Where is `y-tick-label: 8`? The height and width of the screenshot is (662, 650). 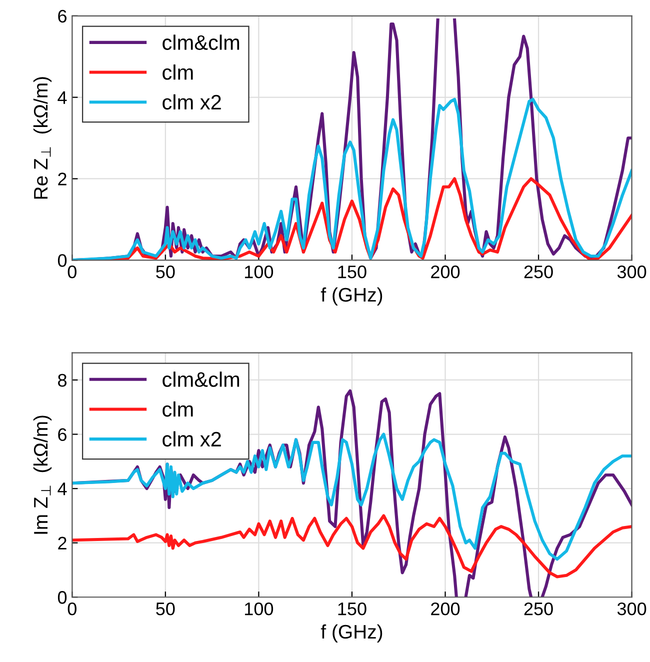
y-tick-label: 8 is located at coordinates (62, 380).